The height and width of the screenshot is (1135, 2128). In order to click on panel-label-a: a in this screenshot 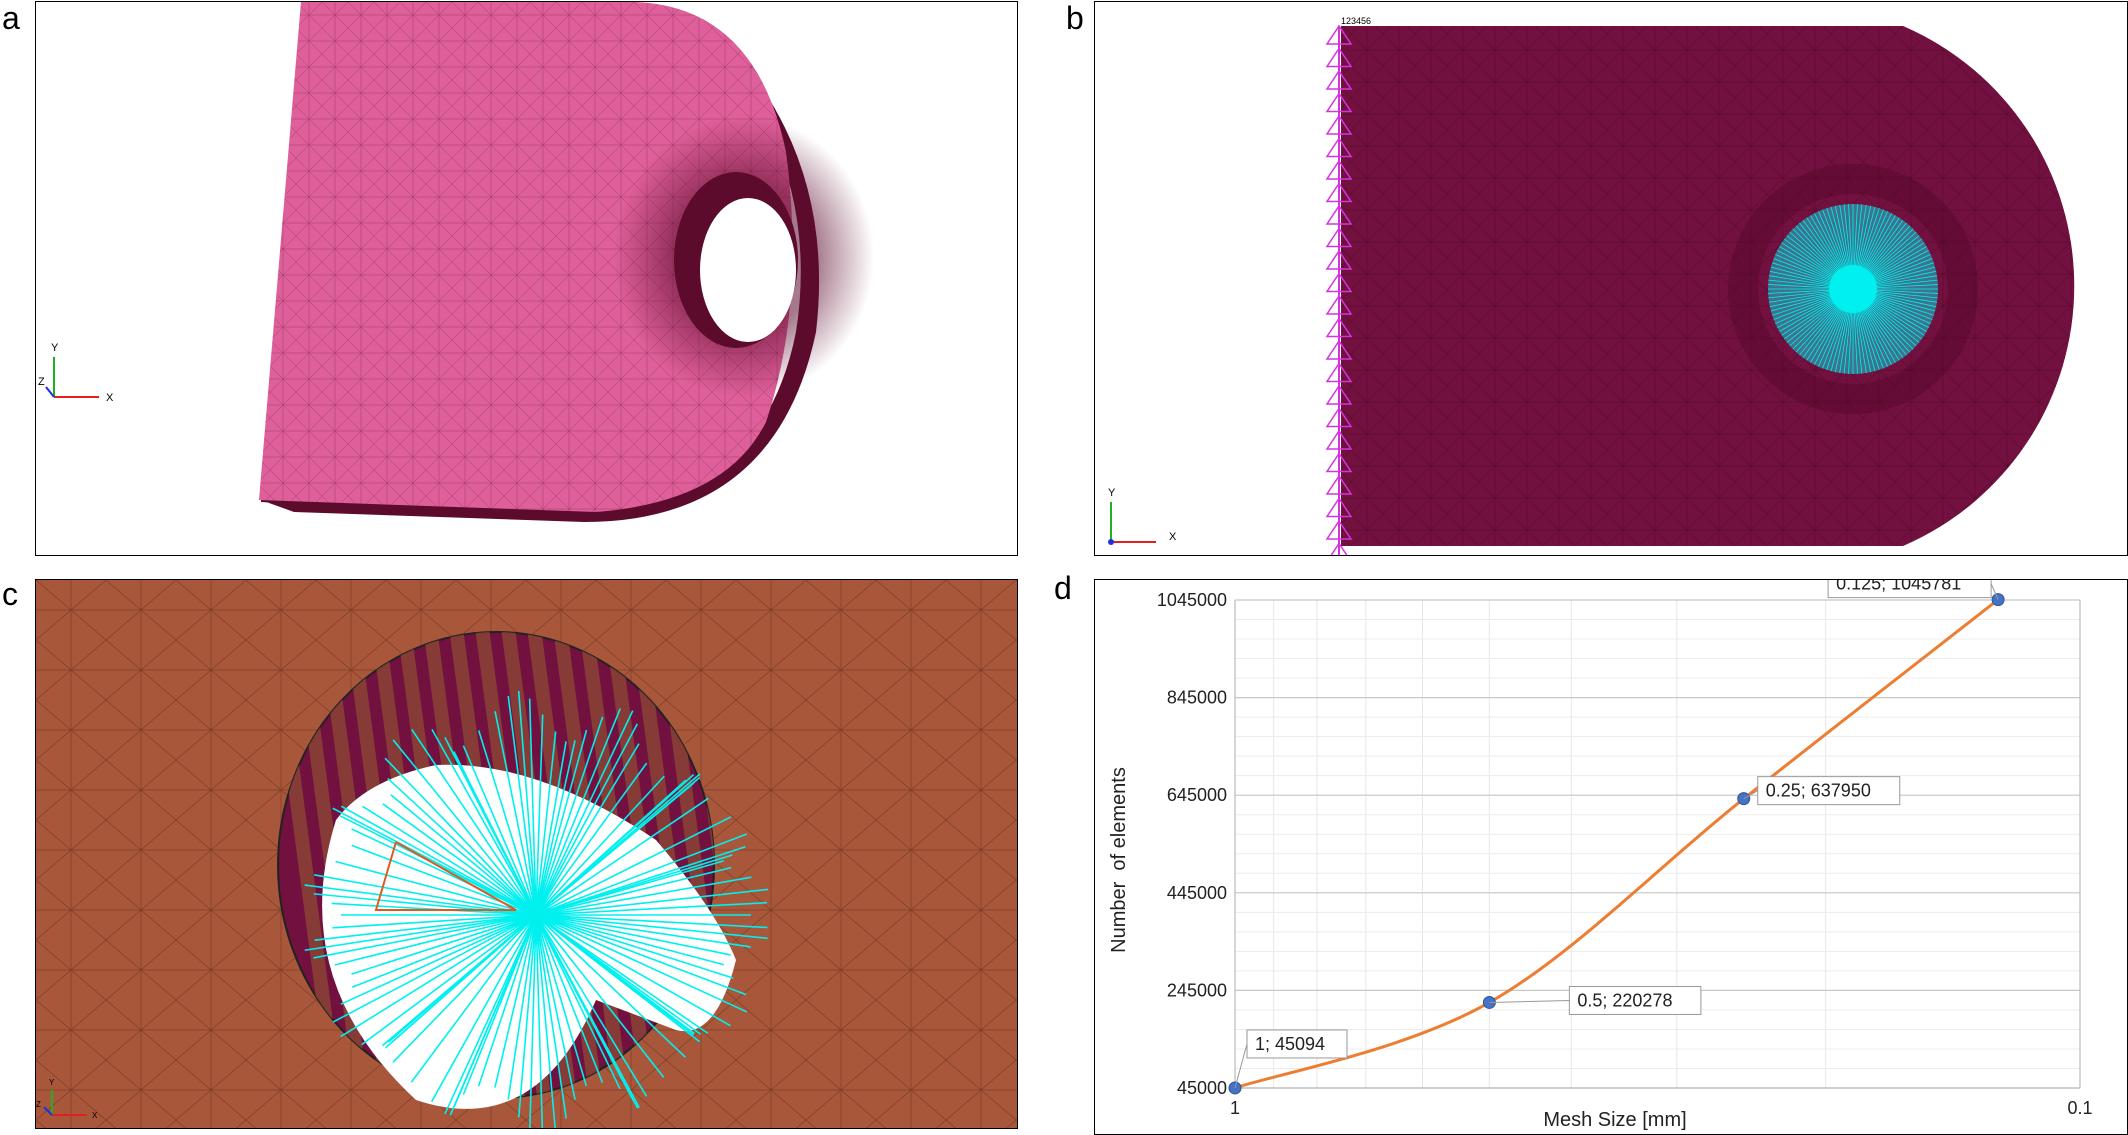, I will do `click(11, 18)`.